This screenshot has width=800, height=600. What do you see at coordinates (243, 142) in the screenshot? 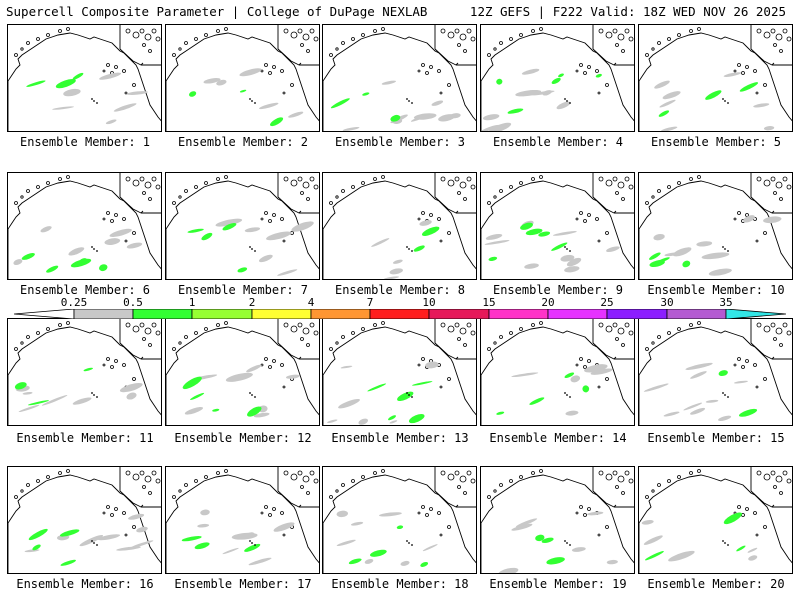
I see `ensemble-member-label: Ensemble Member: 2` at bounding box center [243, 142].